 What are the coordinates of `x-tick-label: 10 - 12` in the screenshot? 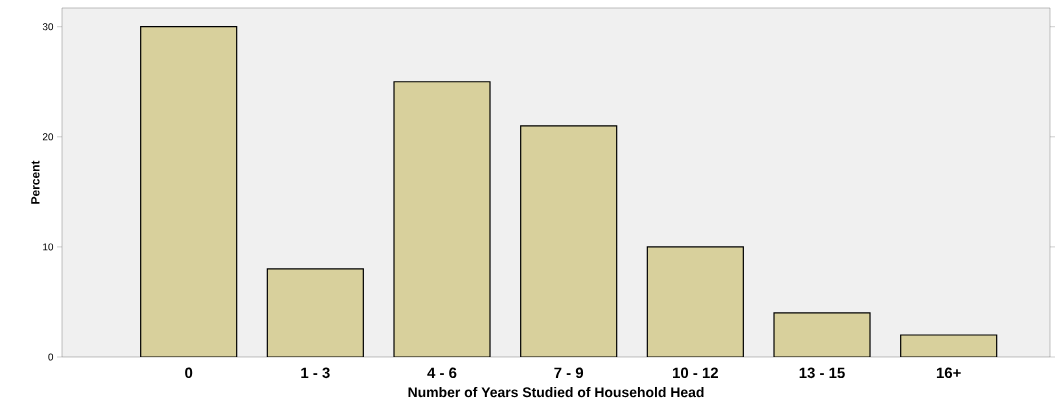 It's located at (695, 373).